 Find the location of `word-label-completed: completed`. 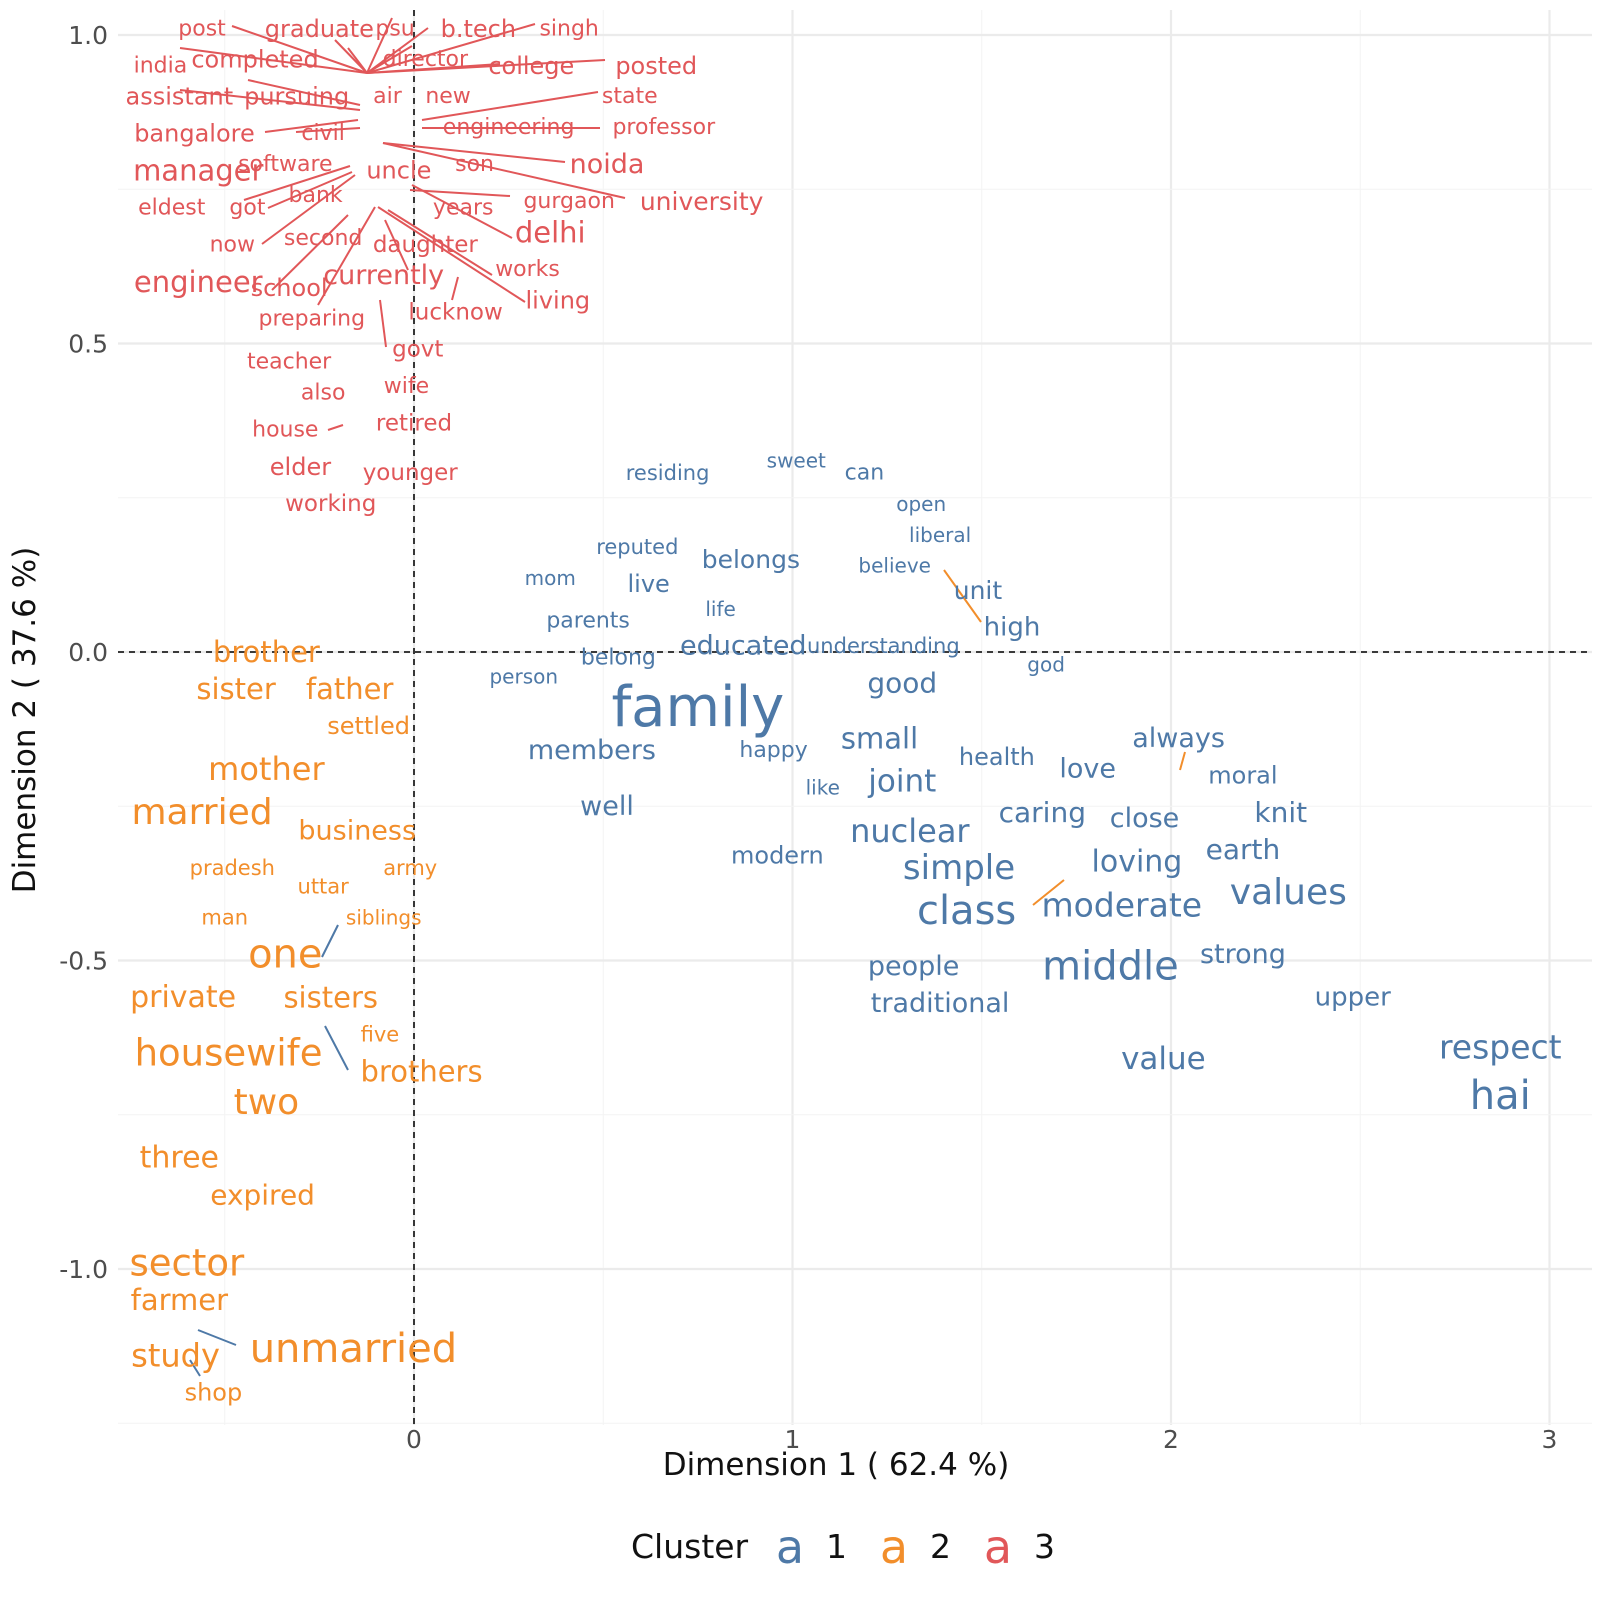

word-label-completed: completed is located at coordinates (254, 60).